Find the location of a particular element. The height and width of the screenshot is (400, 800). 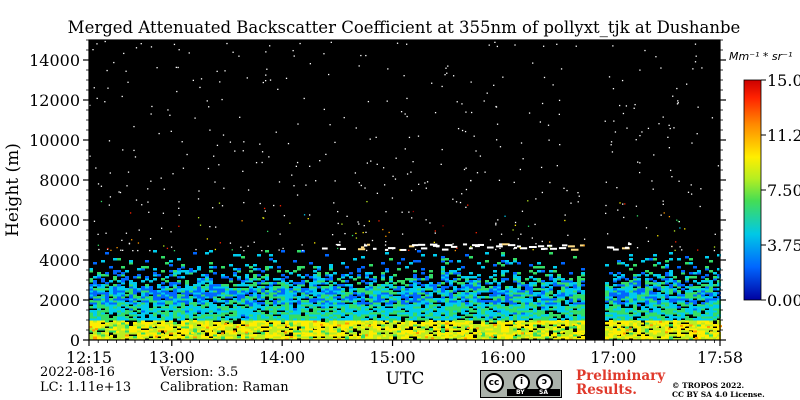

y-tick-label: 14000 is located at coordinates (54, 60).